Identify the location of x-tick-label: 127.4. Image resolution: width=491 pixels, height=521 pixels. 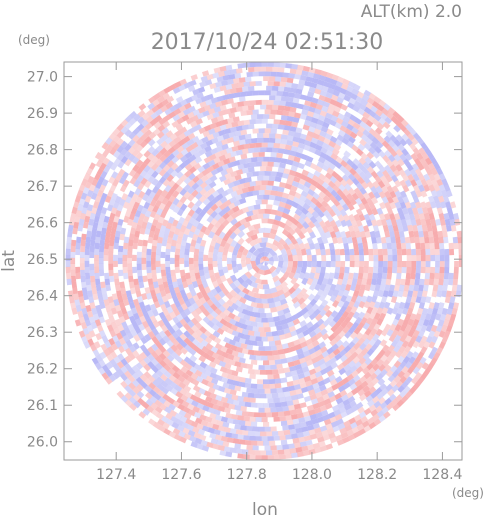
(116, 475).